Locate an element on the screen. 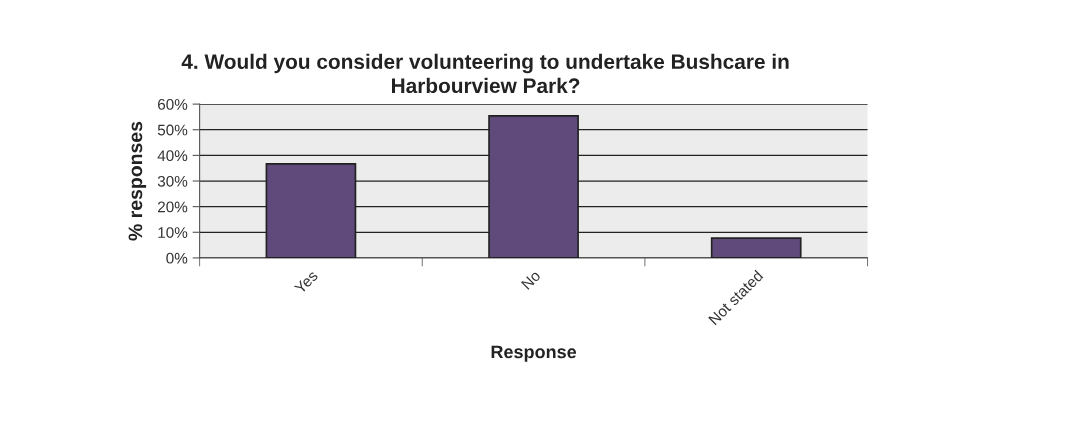 Image resolution: width=1079 pixels, height=432 pixels. y-tick-label: 60% is located at coordinates (173, 104).